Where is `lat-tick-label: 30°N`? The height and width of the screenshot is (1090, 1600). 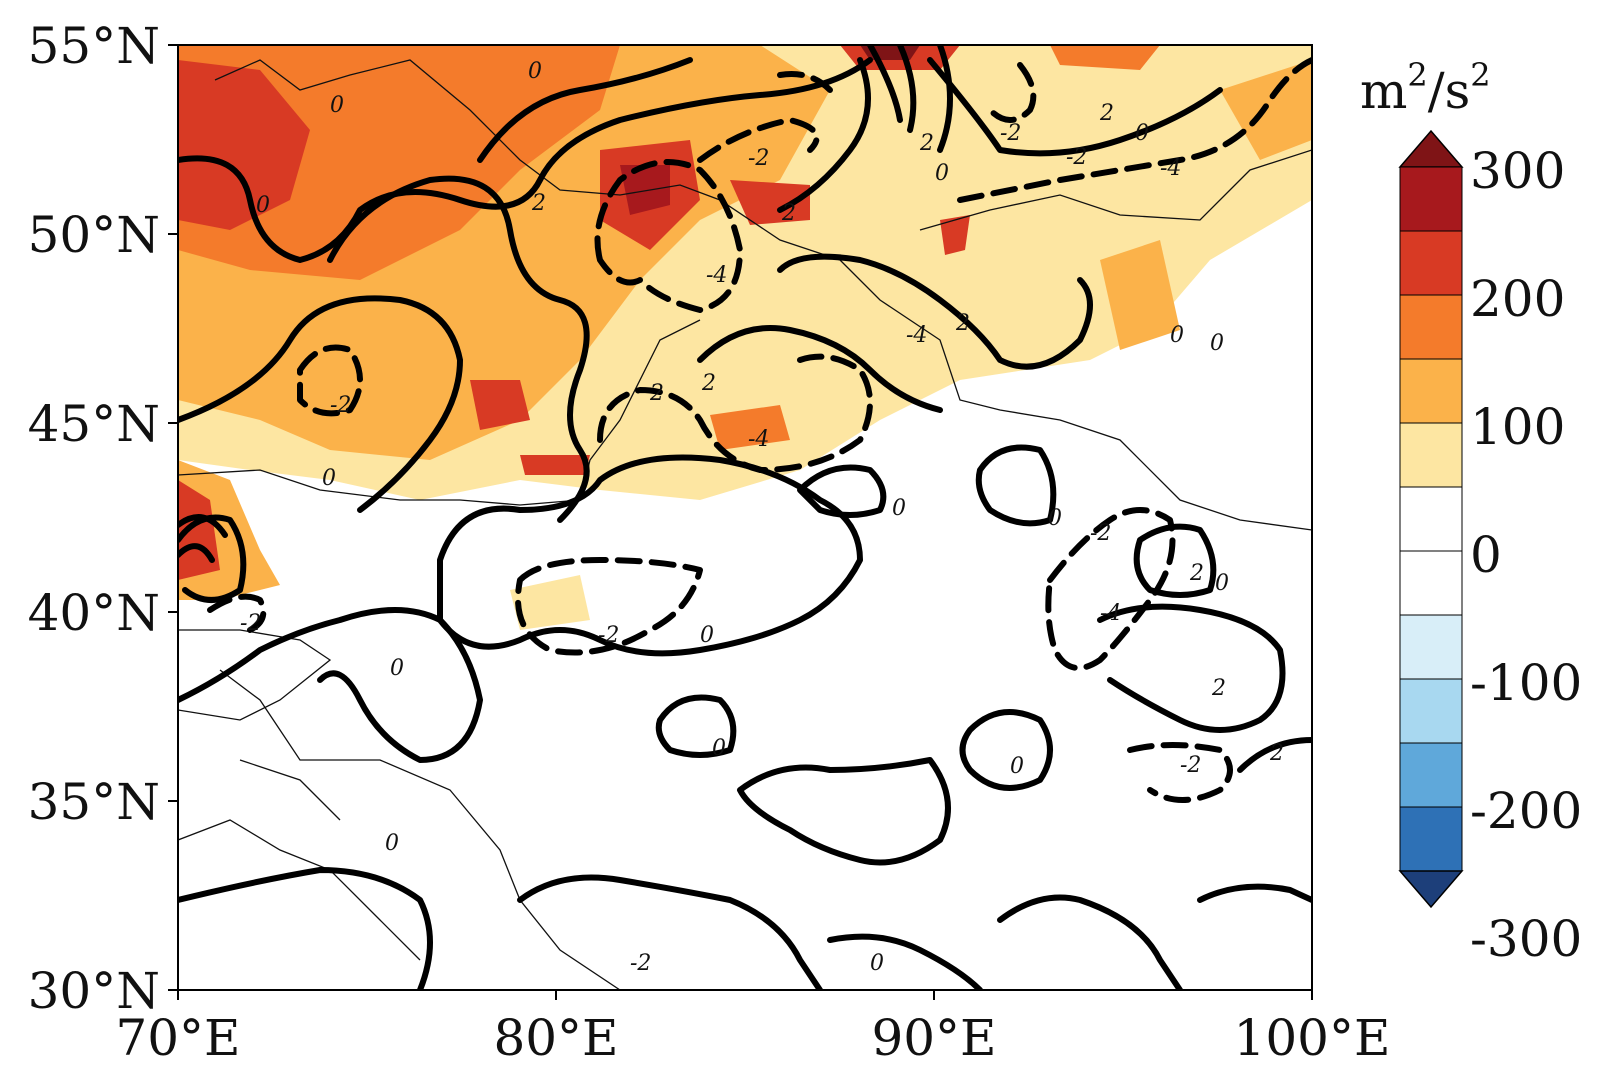 lat-tick-label: 30°N is located at coordinates (94, 991).